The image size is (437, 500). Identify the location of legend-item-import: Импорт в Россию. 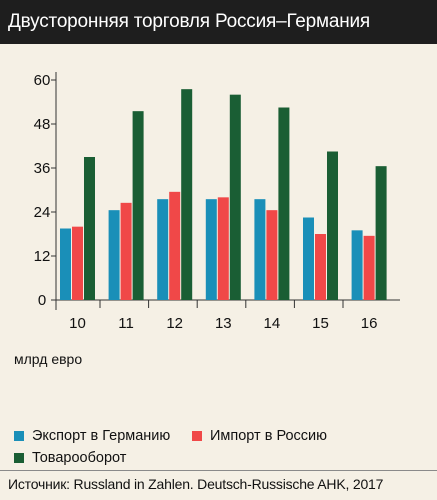
(259, 436).